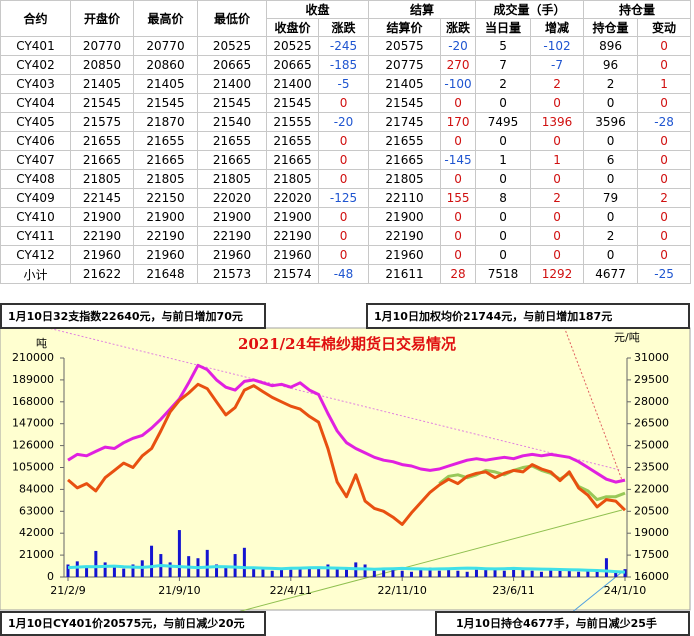  What do you see at coordinates (557, 160) in the screenshot?
I see `table-cell: 1` at bounding box center [557, 160].